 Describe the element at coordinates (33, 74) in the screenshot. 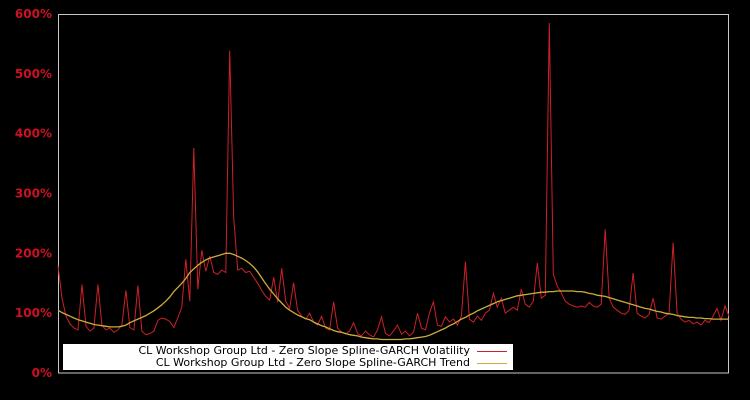

I see `y-tick-label: 500%` at that location.